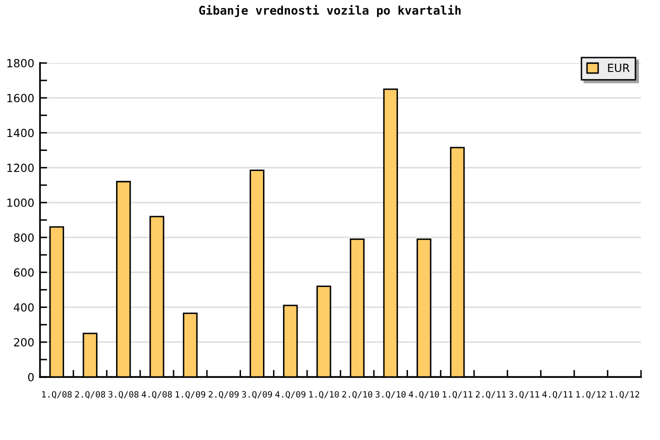 The width and height of the screenshot is (660, 440). I want to click on x-tick-label: 3.Q/11, so click(524, 395).